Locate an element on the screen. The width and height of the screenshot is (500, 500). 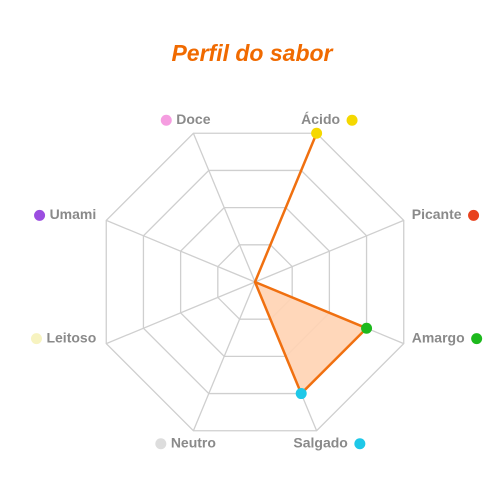
axis-label: Picante is located at coordinates (437, 214).